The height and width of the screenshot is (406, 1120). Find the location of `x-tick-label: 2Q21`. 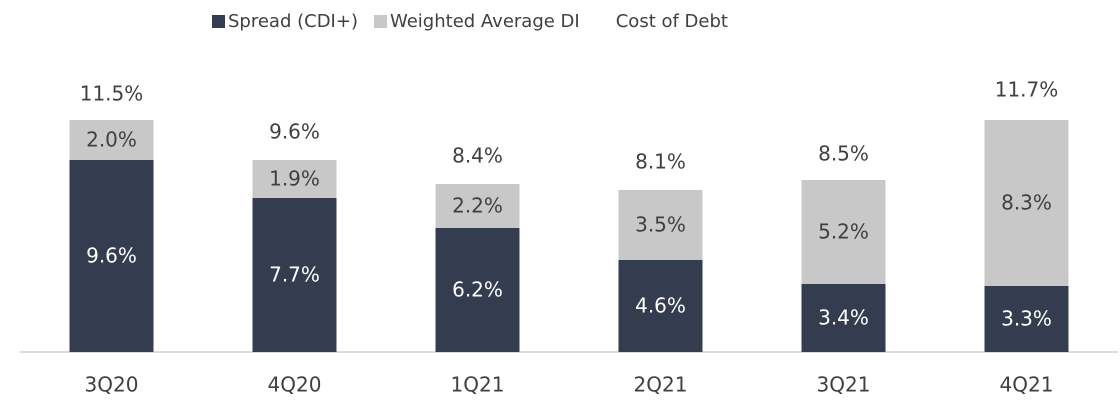

x-tick-label: 2Q21 is located at coordinates (661, 385).